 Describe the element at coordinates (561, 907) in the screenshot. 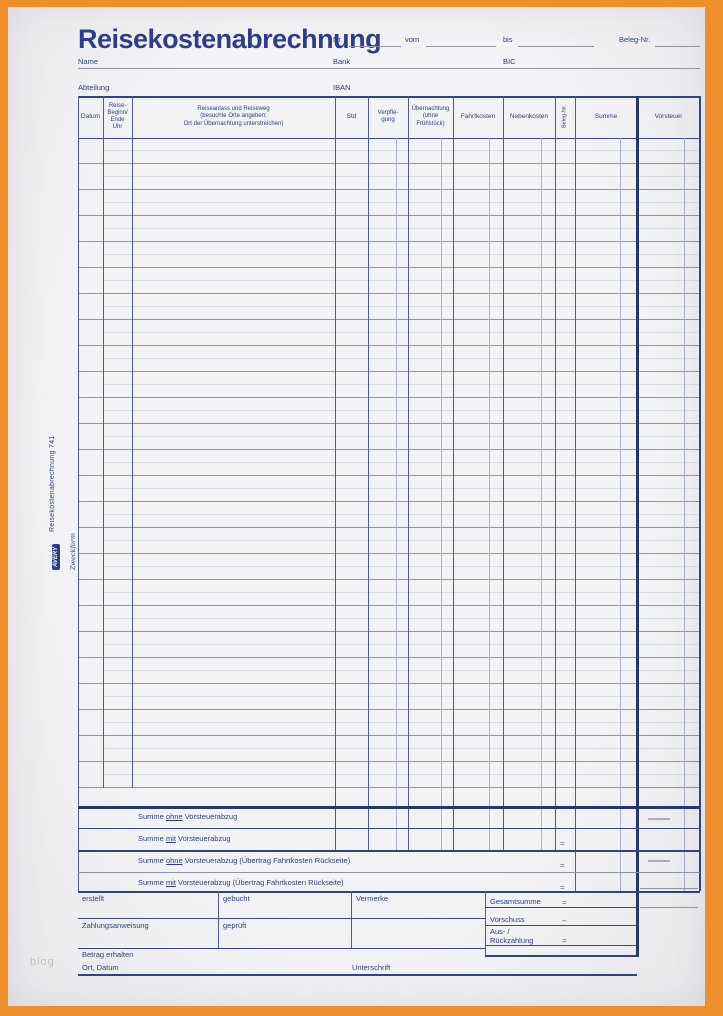

I see `totals-line-gesamtsumme` at that location.